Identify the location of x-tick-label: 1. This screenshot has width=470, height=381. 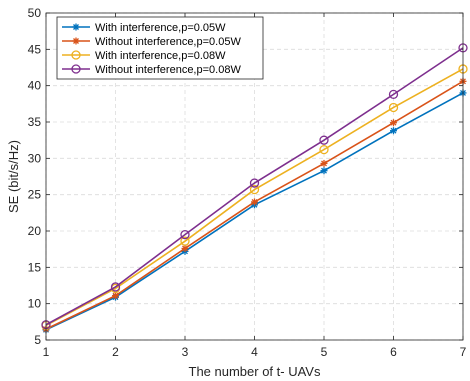
(46, 352).